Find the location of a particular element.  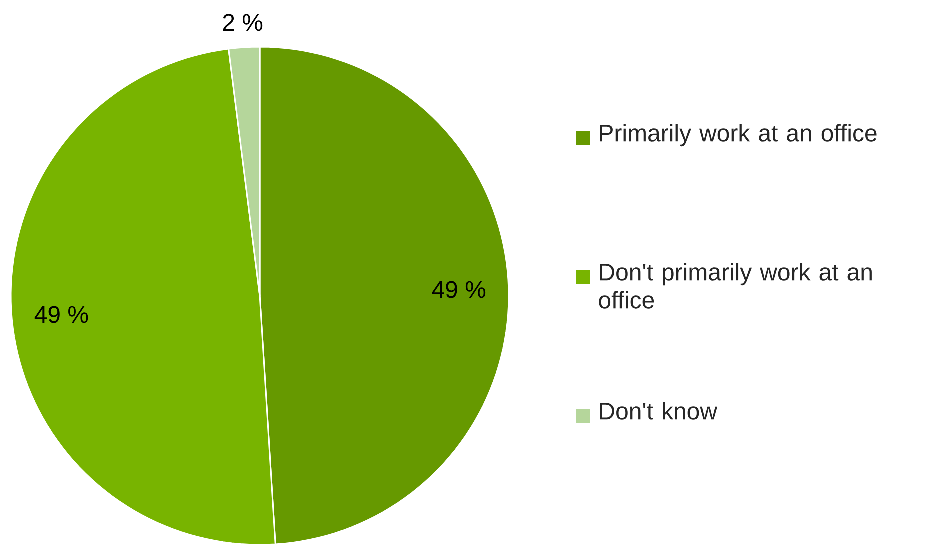

data-label: 2 % is located at coordinates (243, 23).